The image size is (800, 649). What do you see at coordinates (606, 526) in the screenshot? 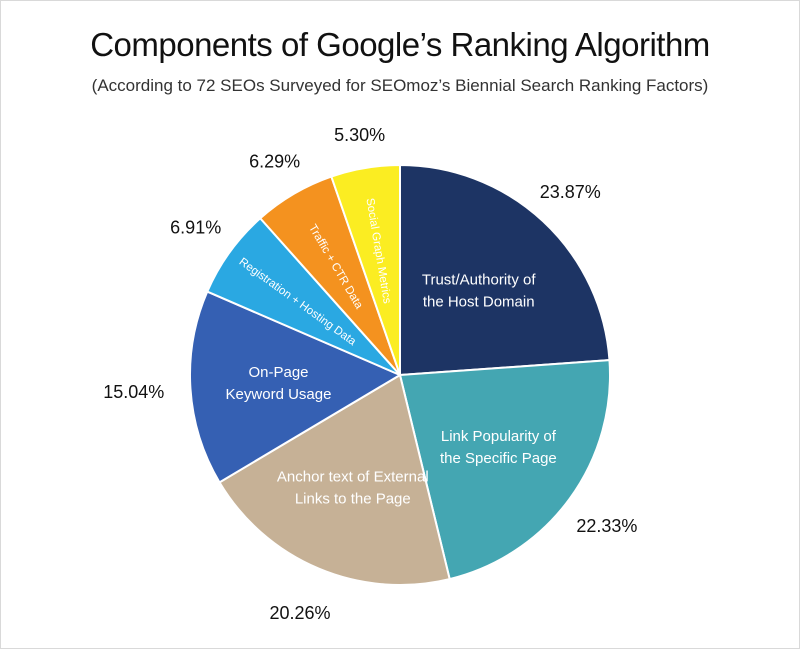
I see `slice-value-label: 22.33%` at bounding box center [606, 526].